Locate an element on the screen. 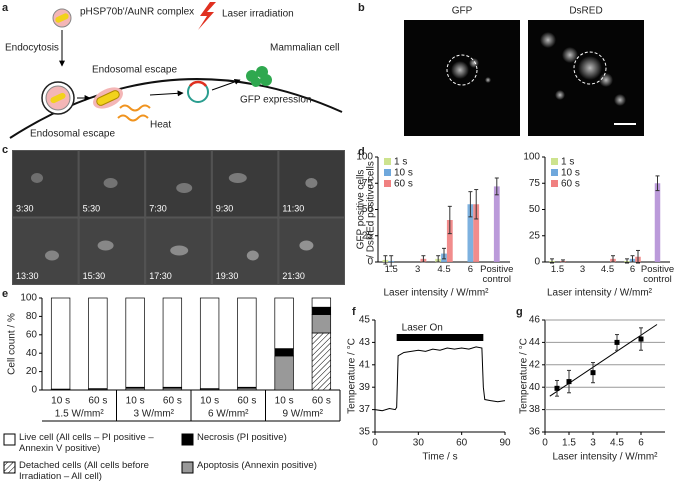 This screenshot has width=675, height=486. y-tick-label: 80 is located at coordinates (32, 316).